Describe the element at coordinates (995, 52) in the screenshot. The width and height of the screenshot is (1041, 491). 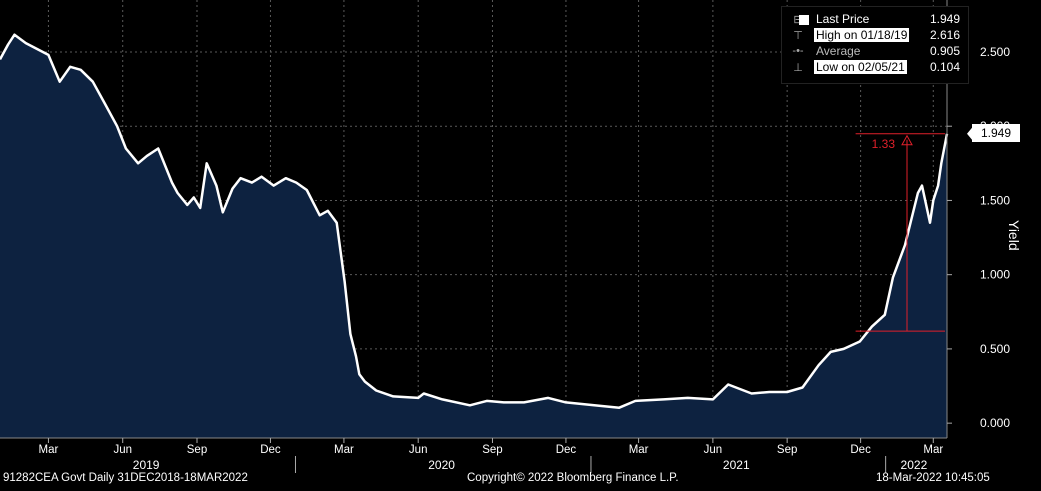
I see `y-tick-label: 2.500` at that location.